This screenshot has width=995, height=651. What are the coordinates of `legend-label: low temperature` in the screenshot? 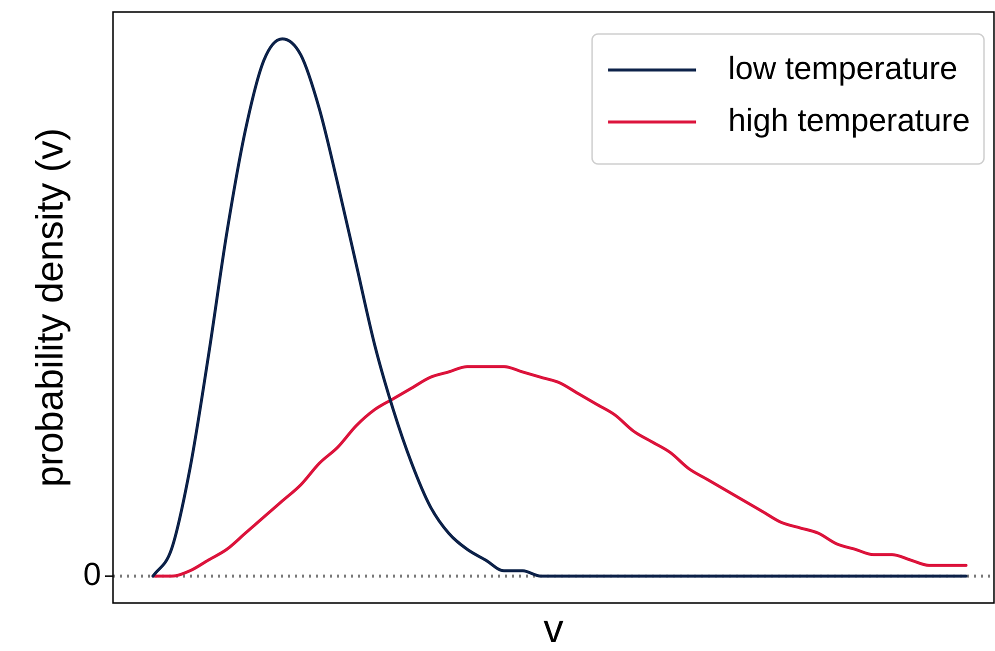 It's located at (843, 68).